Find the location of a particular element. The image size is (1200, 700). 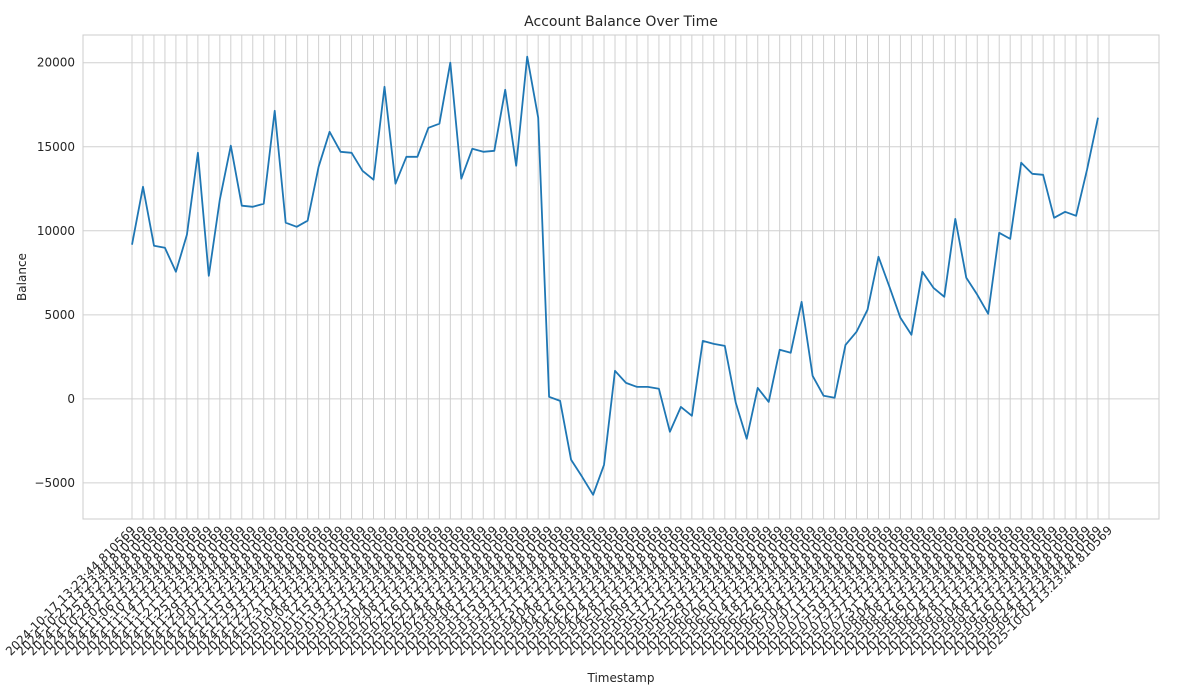

y-tick-label: 10000 is located at coordinates (56, 231).